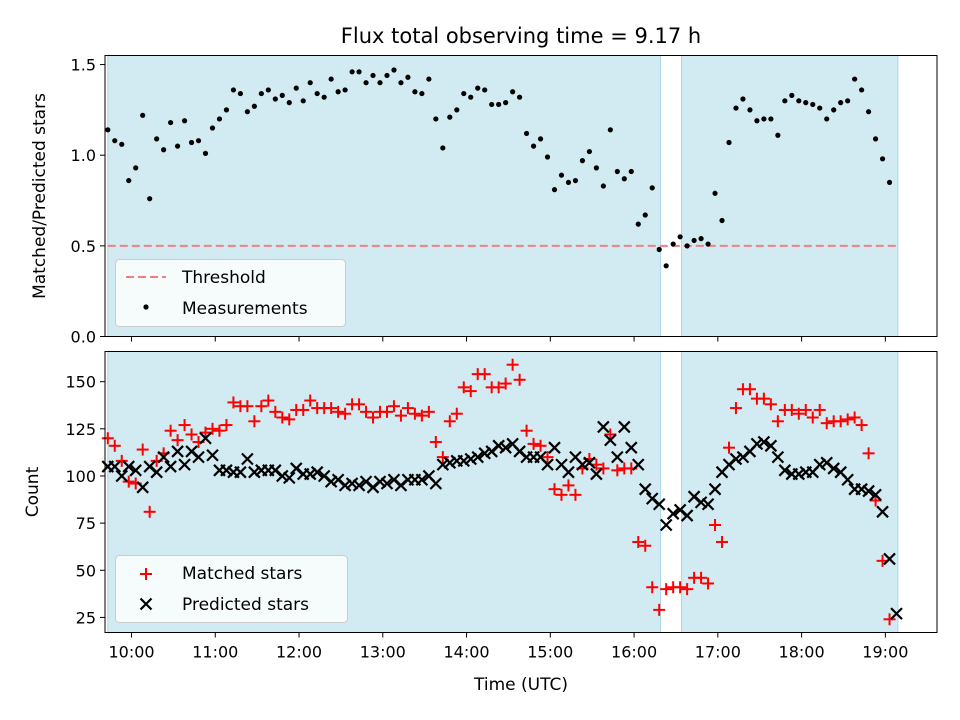 The width and height of the screenshot is (960, 720). I want to click on x-tick-label: 14:00, so click(467, 652).